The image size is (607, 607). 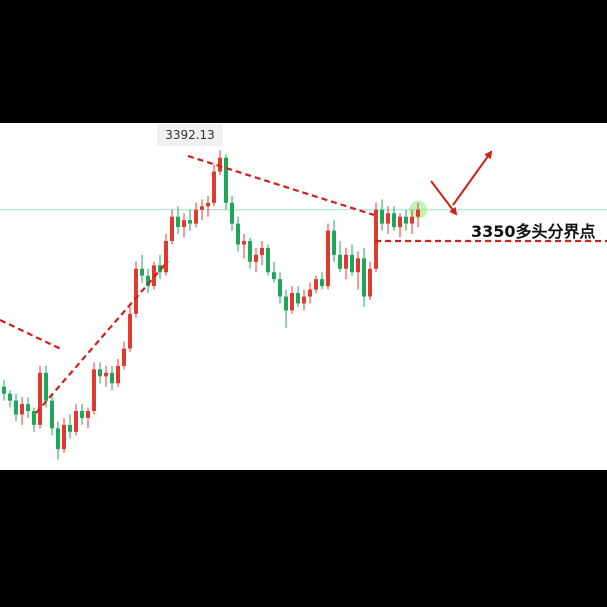 I want to click on descending-trendline, so click(x=281, y=185).